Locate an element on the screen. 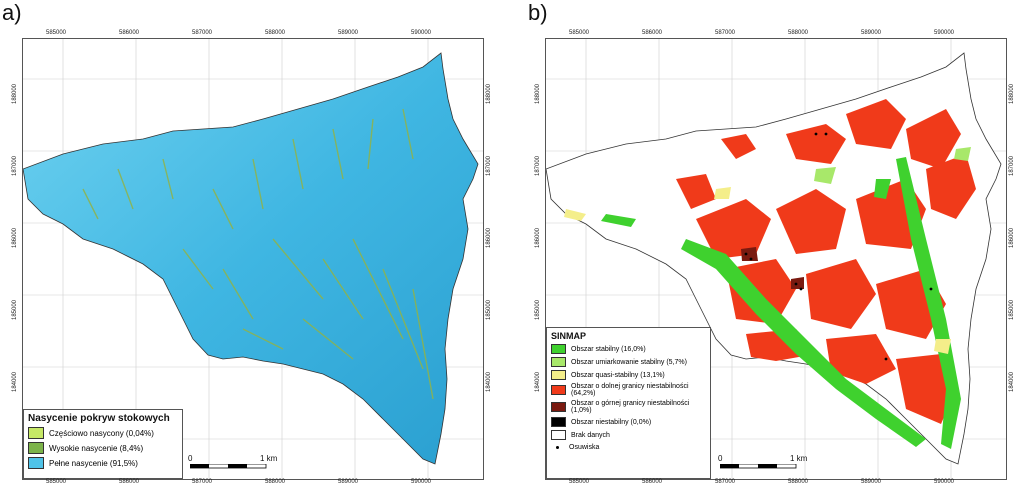 The height and width of the screenshot is (487, 1024). a-xtick: 589000 is located at coordinates (348, 33).